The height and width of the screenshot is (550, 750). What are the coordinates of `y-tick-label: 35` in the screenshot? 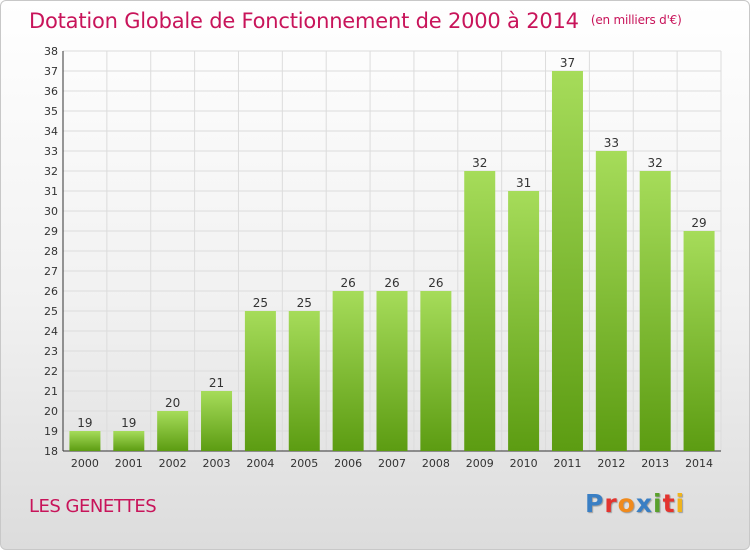 It's located at (51, 111).